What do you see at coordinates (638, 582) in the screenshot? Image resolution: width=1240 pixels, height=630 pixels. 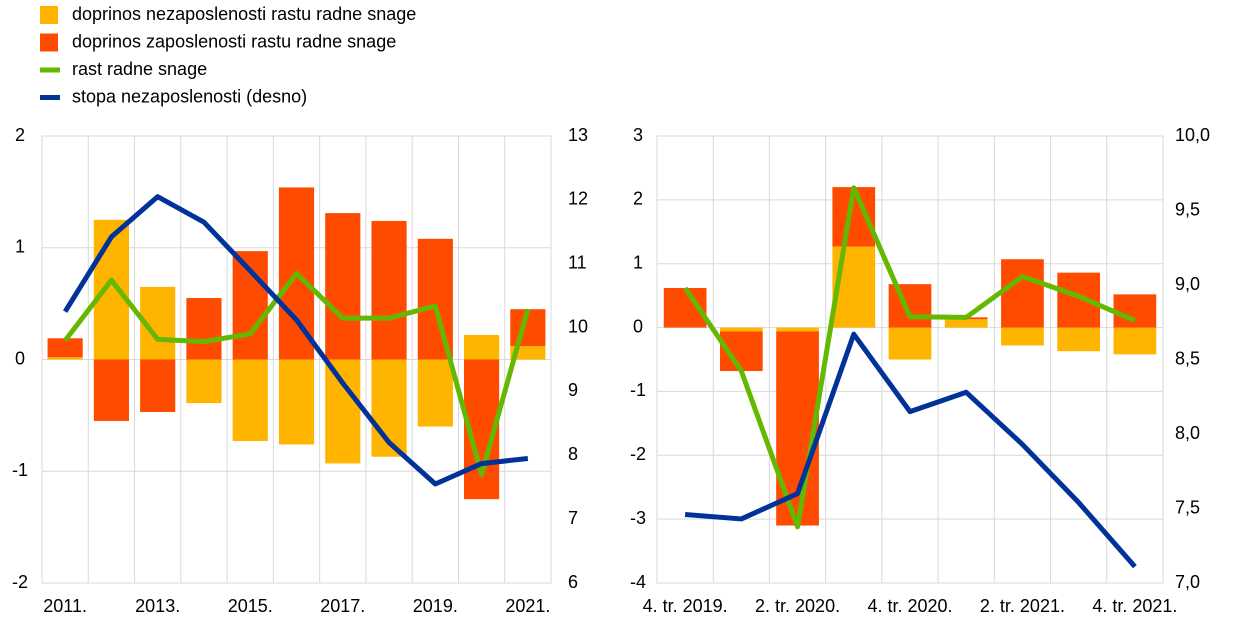 I see `y-tick-label: -4` at bounding box center [638, 582].